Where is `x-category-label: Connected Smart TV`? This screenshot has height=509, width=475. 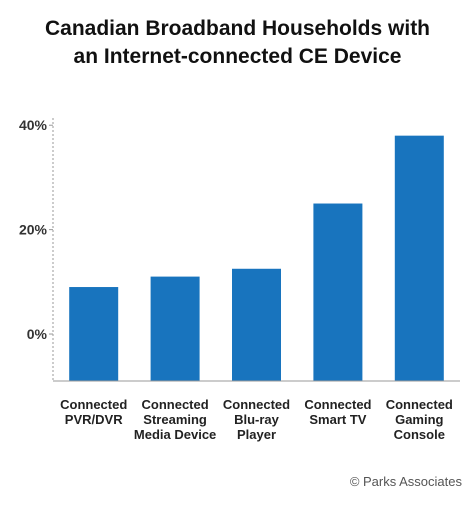 x-category-label: Connected Smart TV is located at coordinates (337, 412).